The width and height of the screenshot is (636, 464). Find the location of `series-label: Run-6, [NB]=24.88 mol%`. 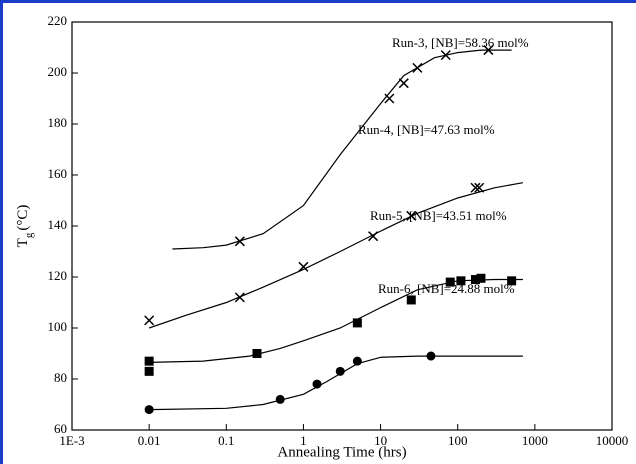

series-label: Run-6, [NB]=24.88 mol% is located at coordinates (446, 288).